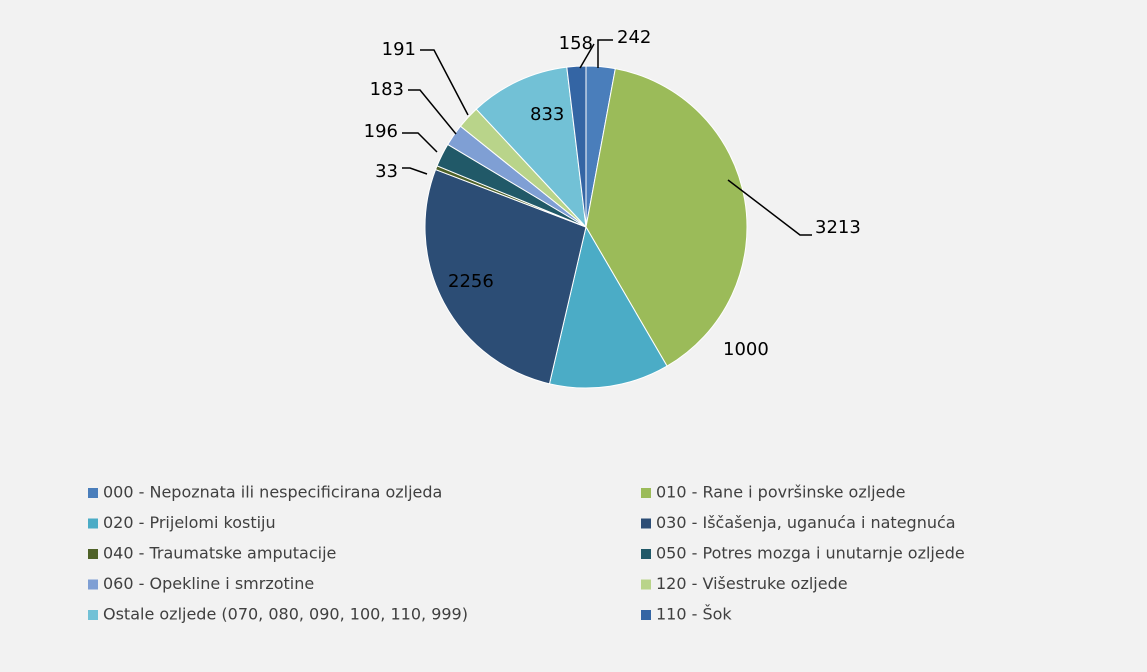  I want to click on legend-label: 110 - Šok, so click(694, 614).